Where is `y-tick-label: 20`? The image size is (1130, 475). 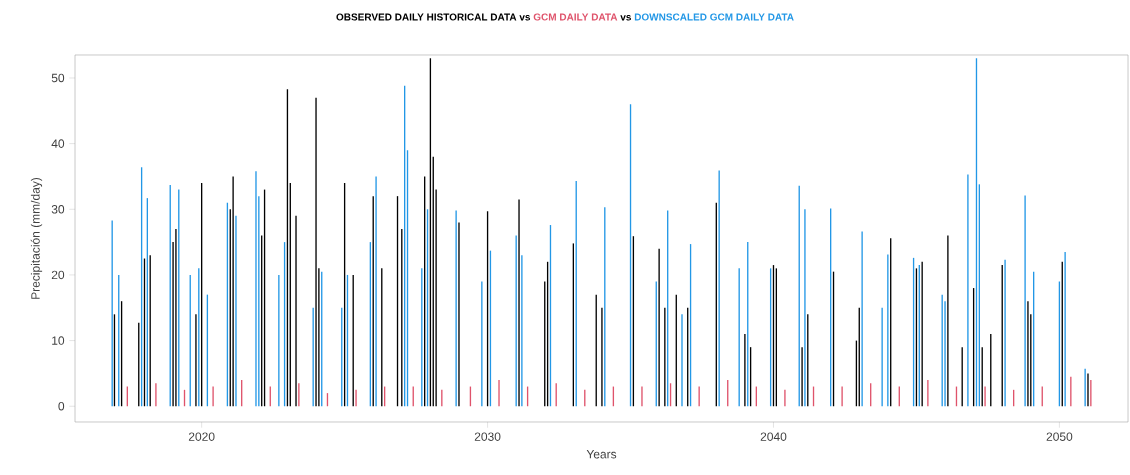 y-tick-label: 20 is located at coordinates (58, 275).